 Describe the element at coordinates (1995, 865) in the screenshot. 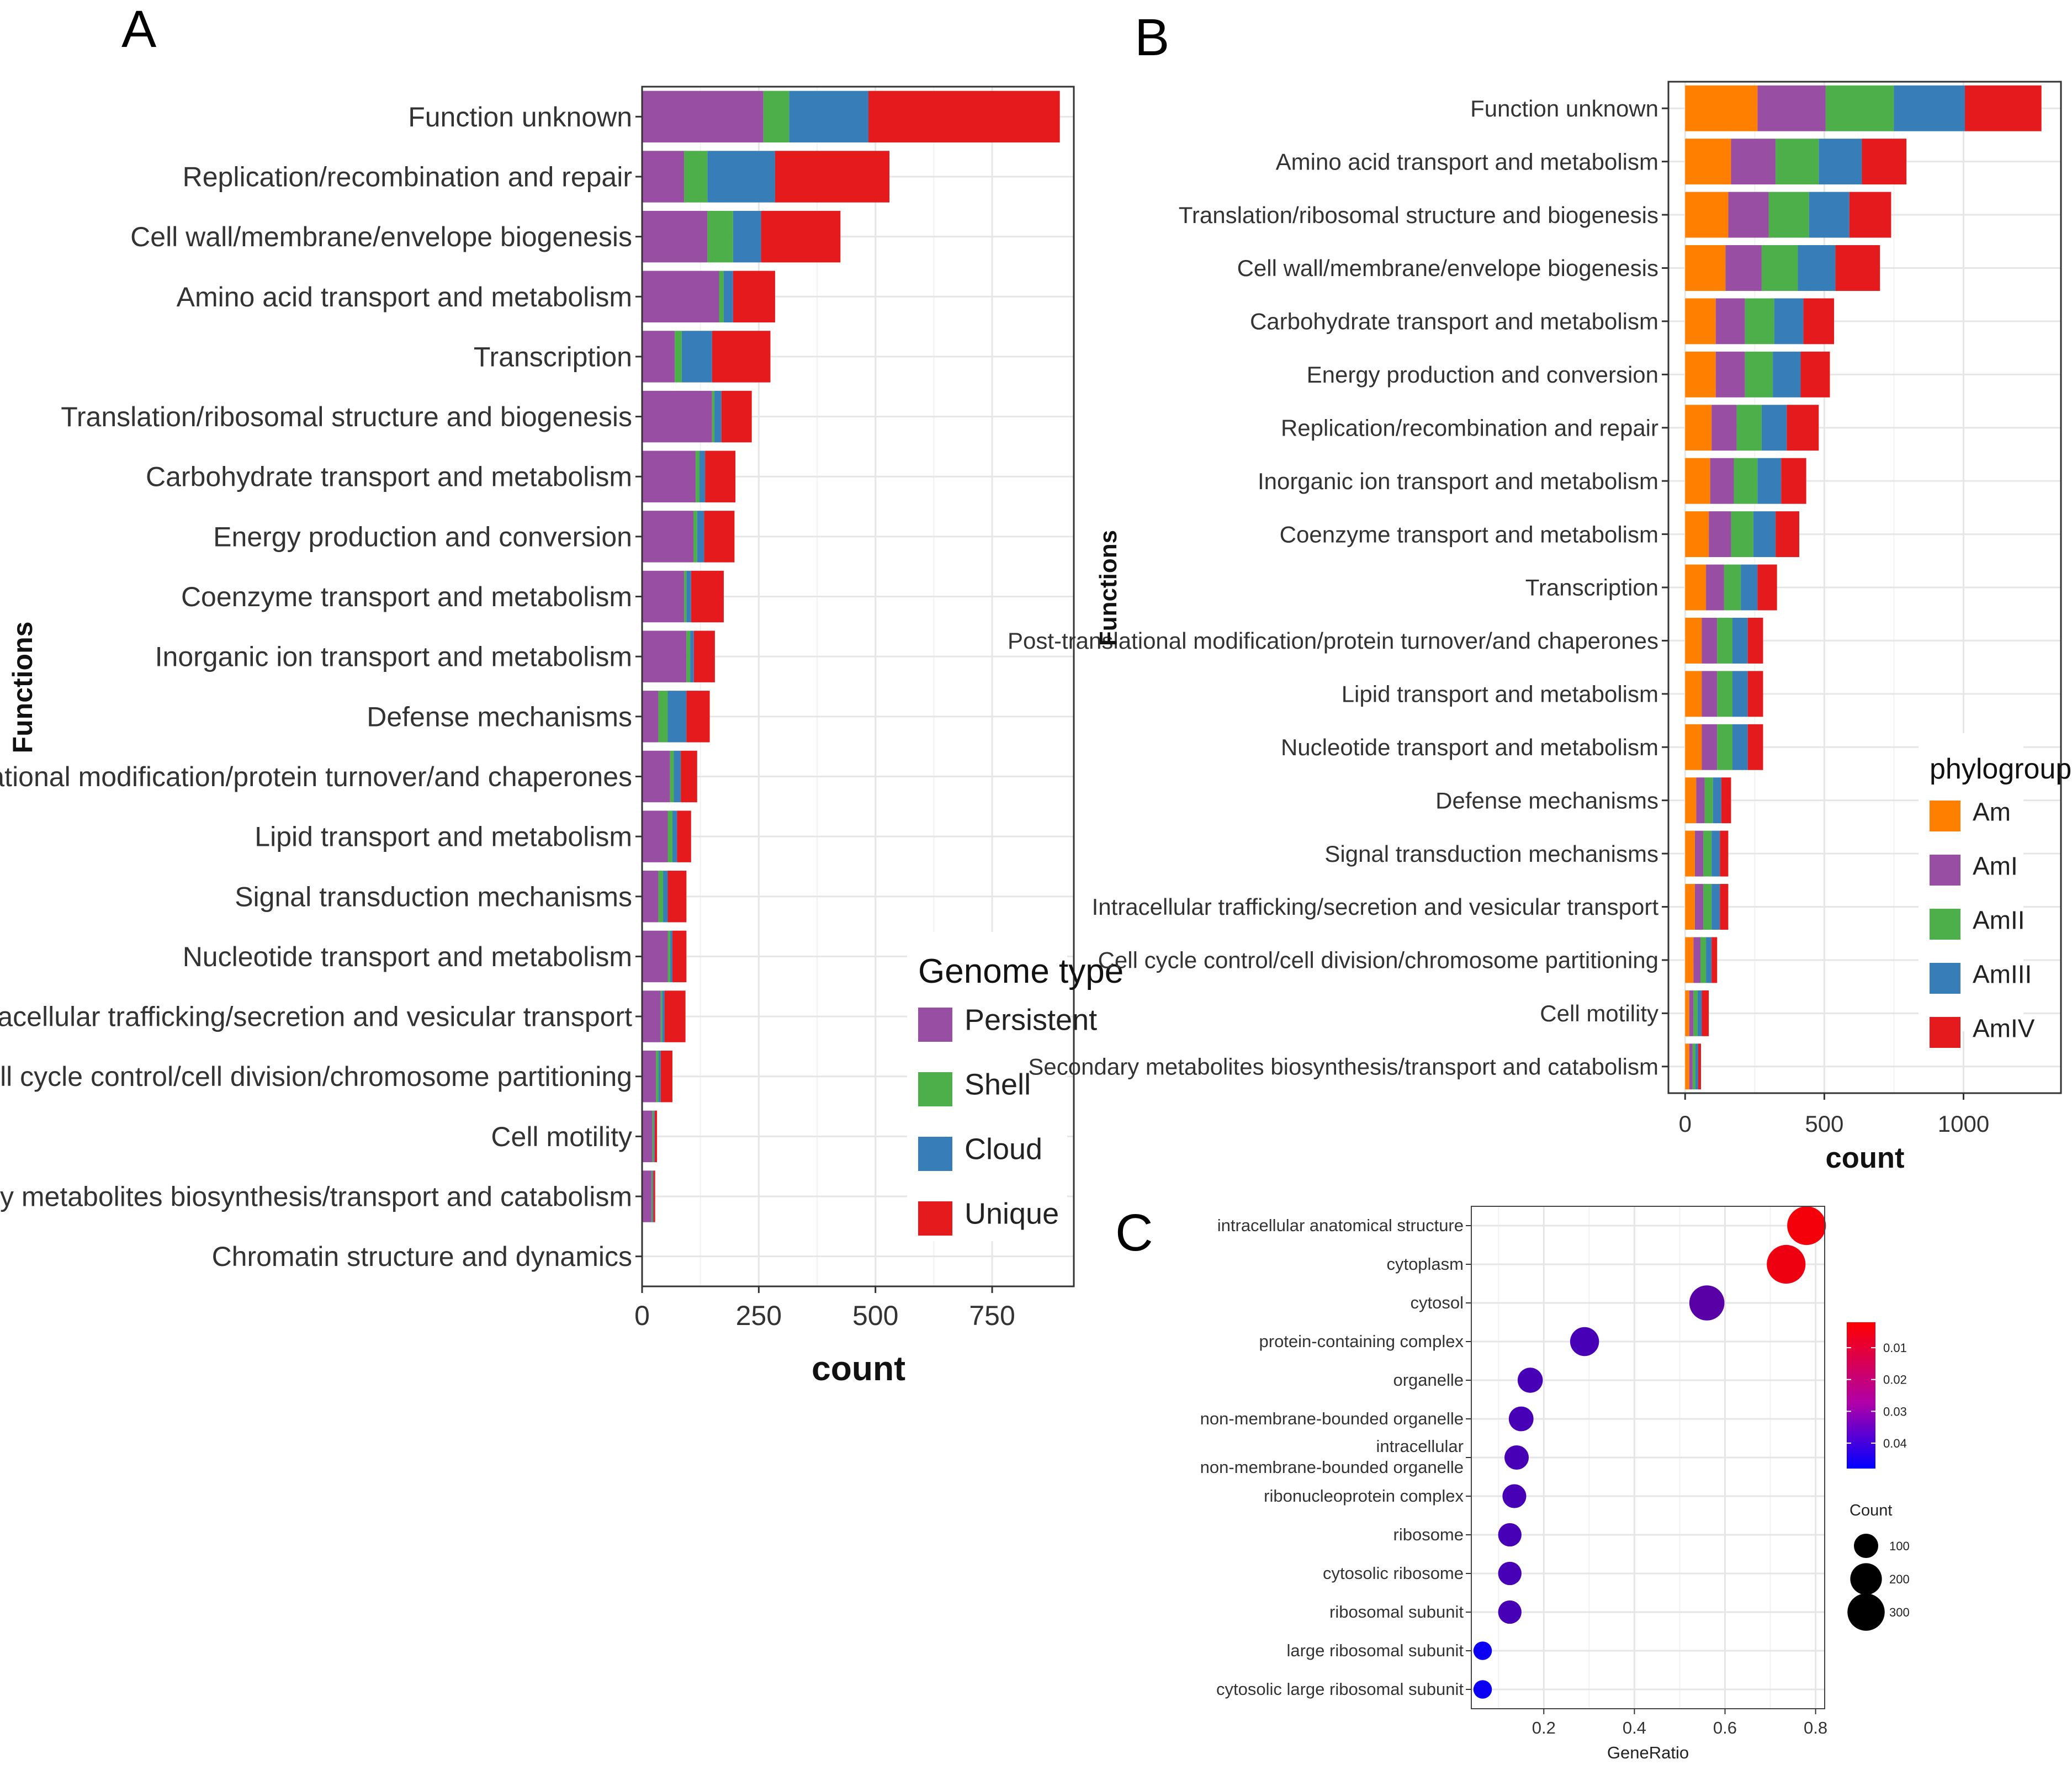

I see `legend-label: AmI` at that location.